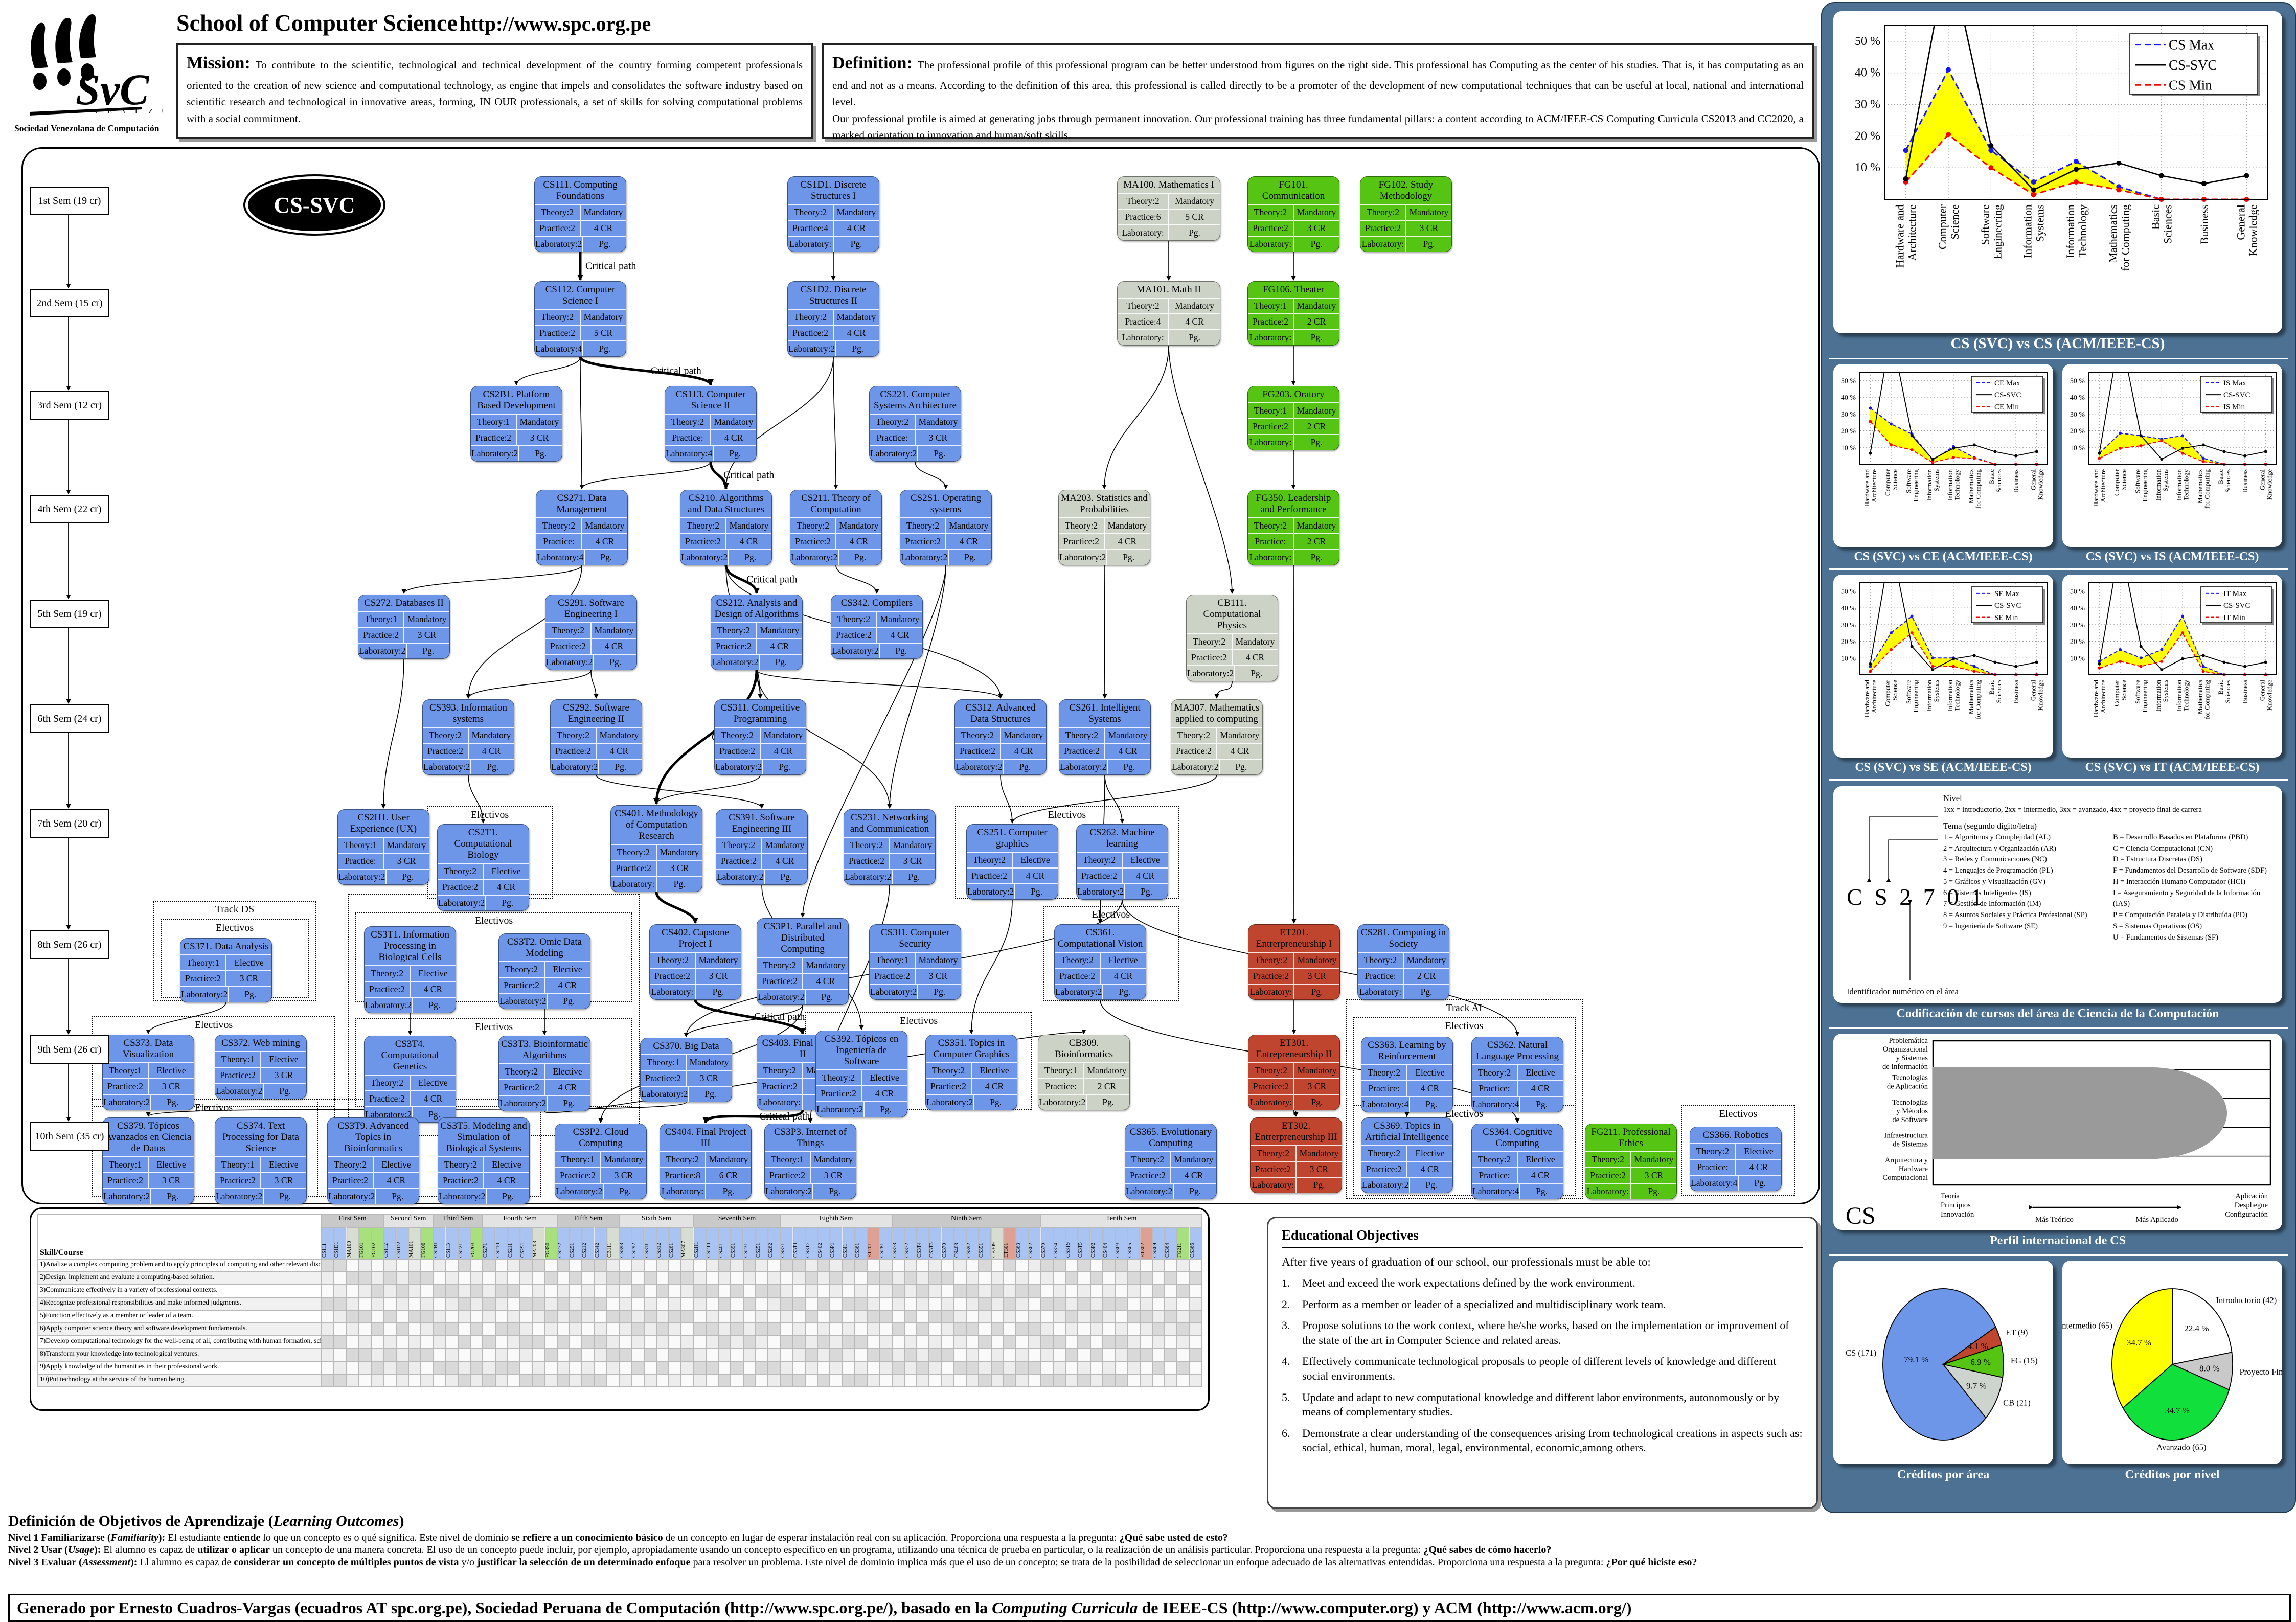 This screenshot has width=2296, height=1622. Describe the element at coordinates (2096, 699) in the screenshot. I see `svg-text: Hardware and` at that location.